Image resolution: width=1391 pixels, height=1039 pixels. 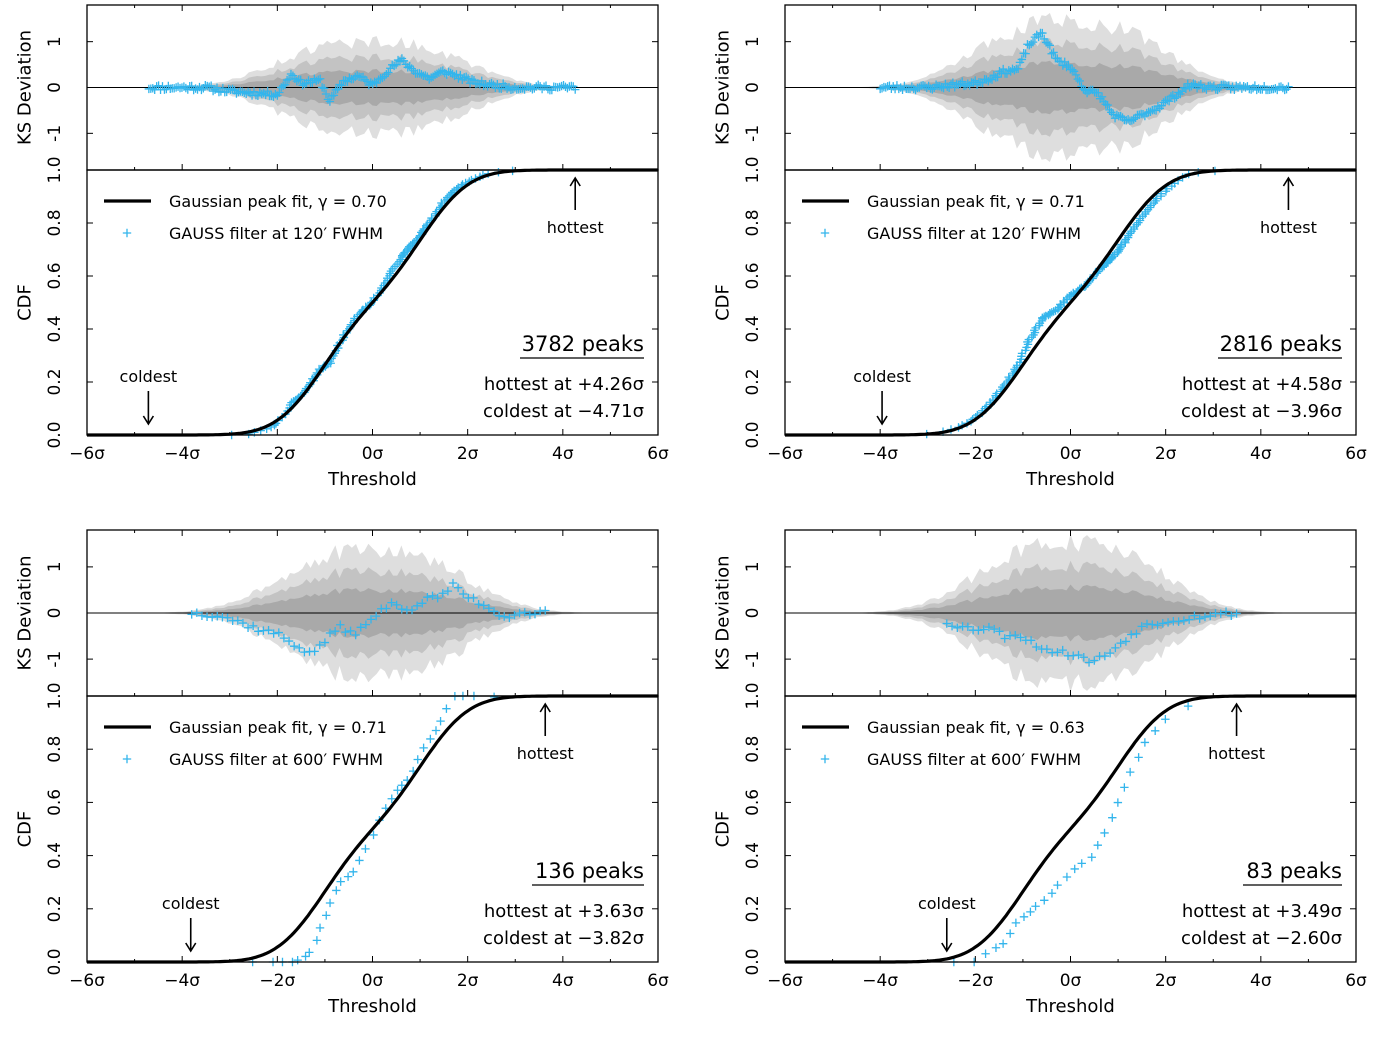 What do you see at coordinates (785, 981) in the screenshot?
I see `x-tick-label: −6σ` at bounding box center [785, 981].